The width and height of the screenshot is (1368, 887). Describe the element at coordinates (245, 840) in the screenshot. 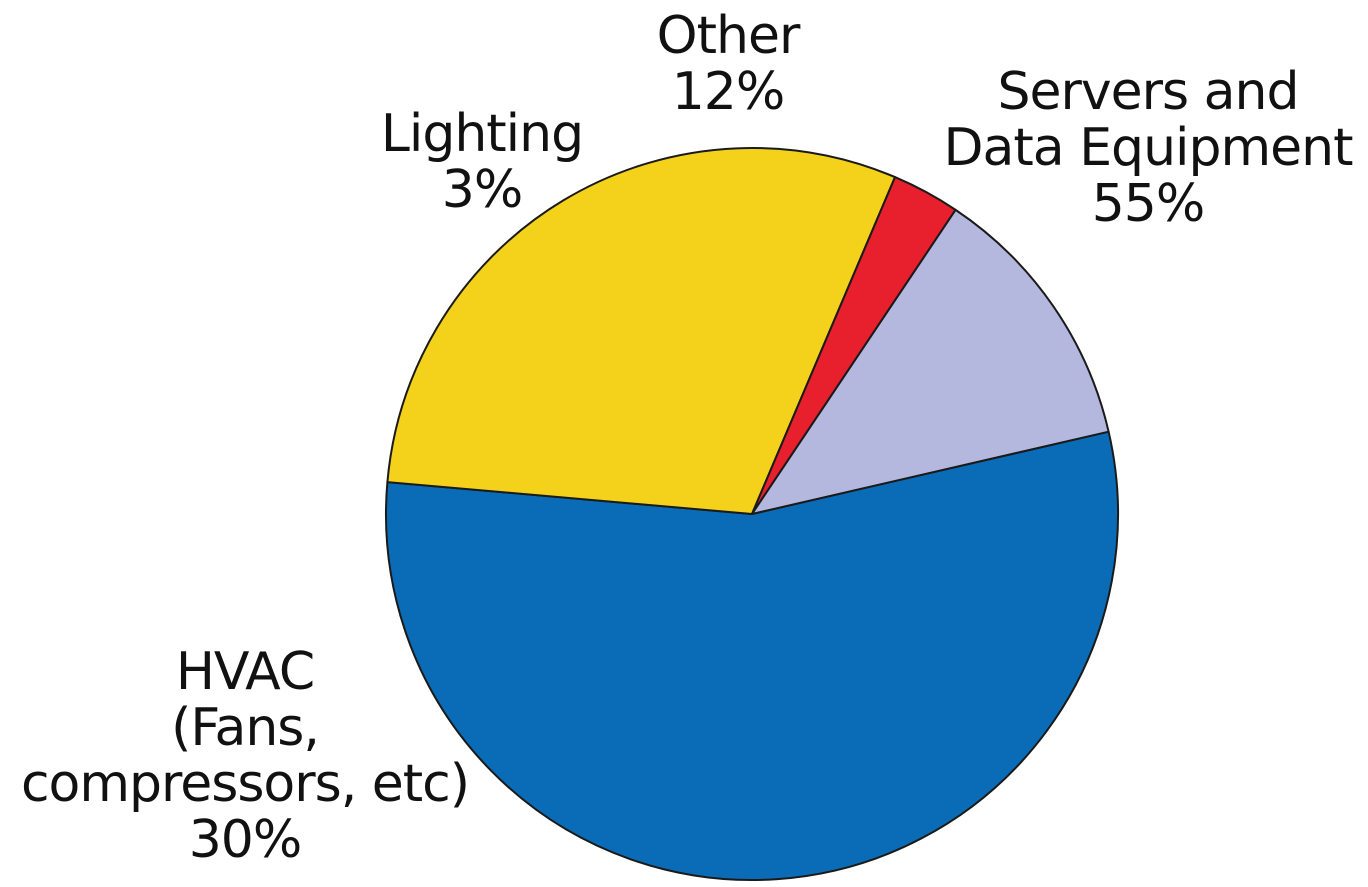

I see `hvac-value-label: 30%` at that location.